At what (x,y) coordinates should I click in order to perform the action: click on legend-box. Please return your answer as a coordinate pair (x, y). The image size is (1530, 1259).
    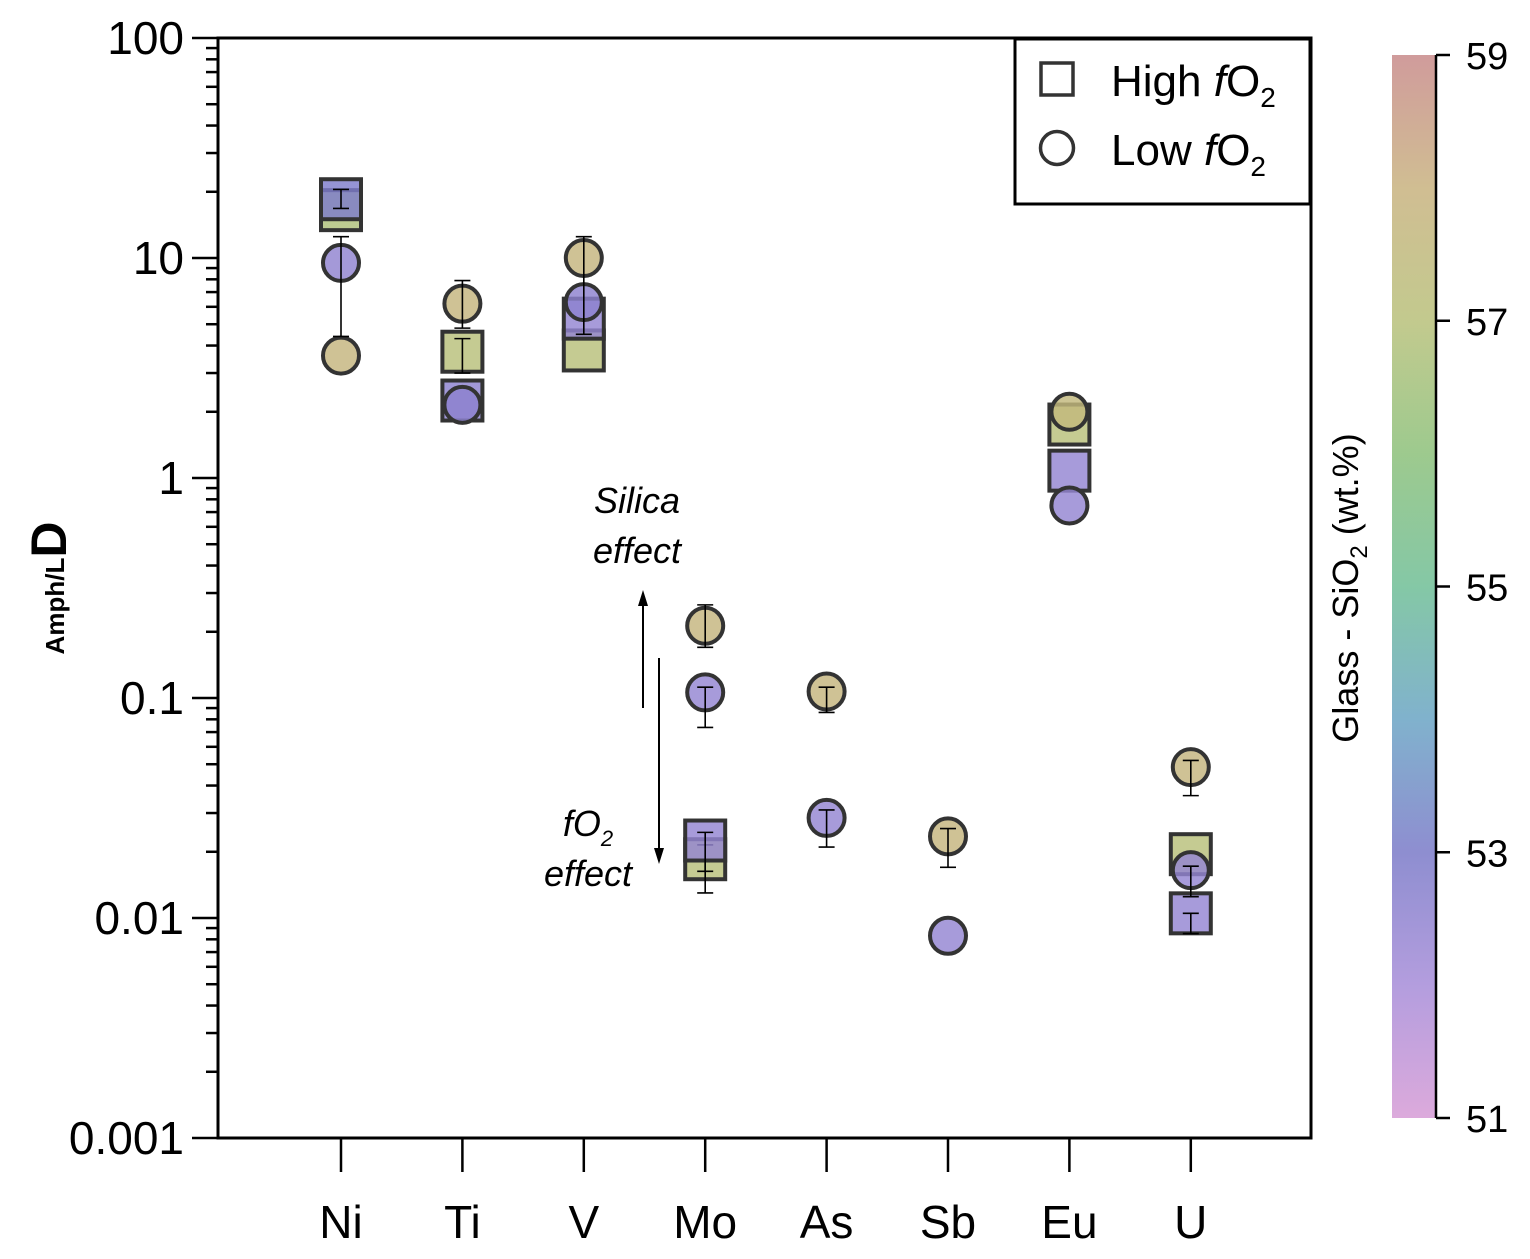
    Looking at the image, I should click on (1162, 121).